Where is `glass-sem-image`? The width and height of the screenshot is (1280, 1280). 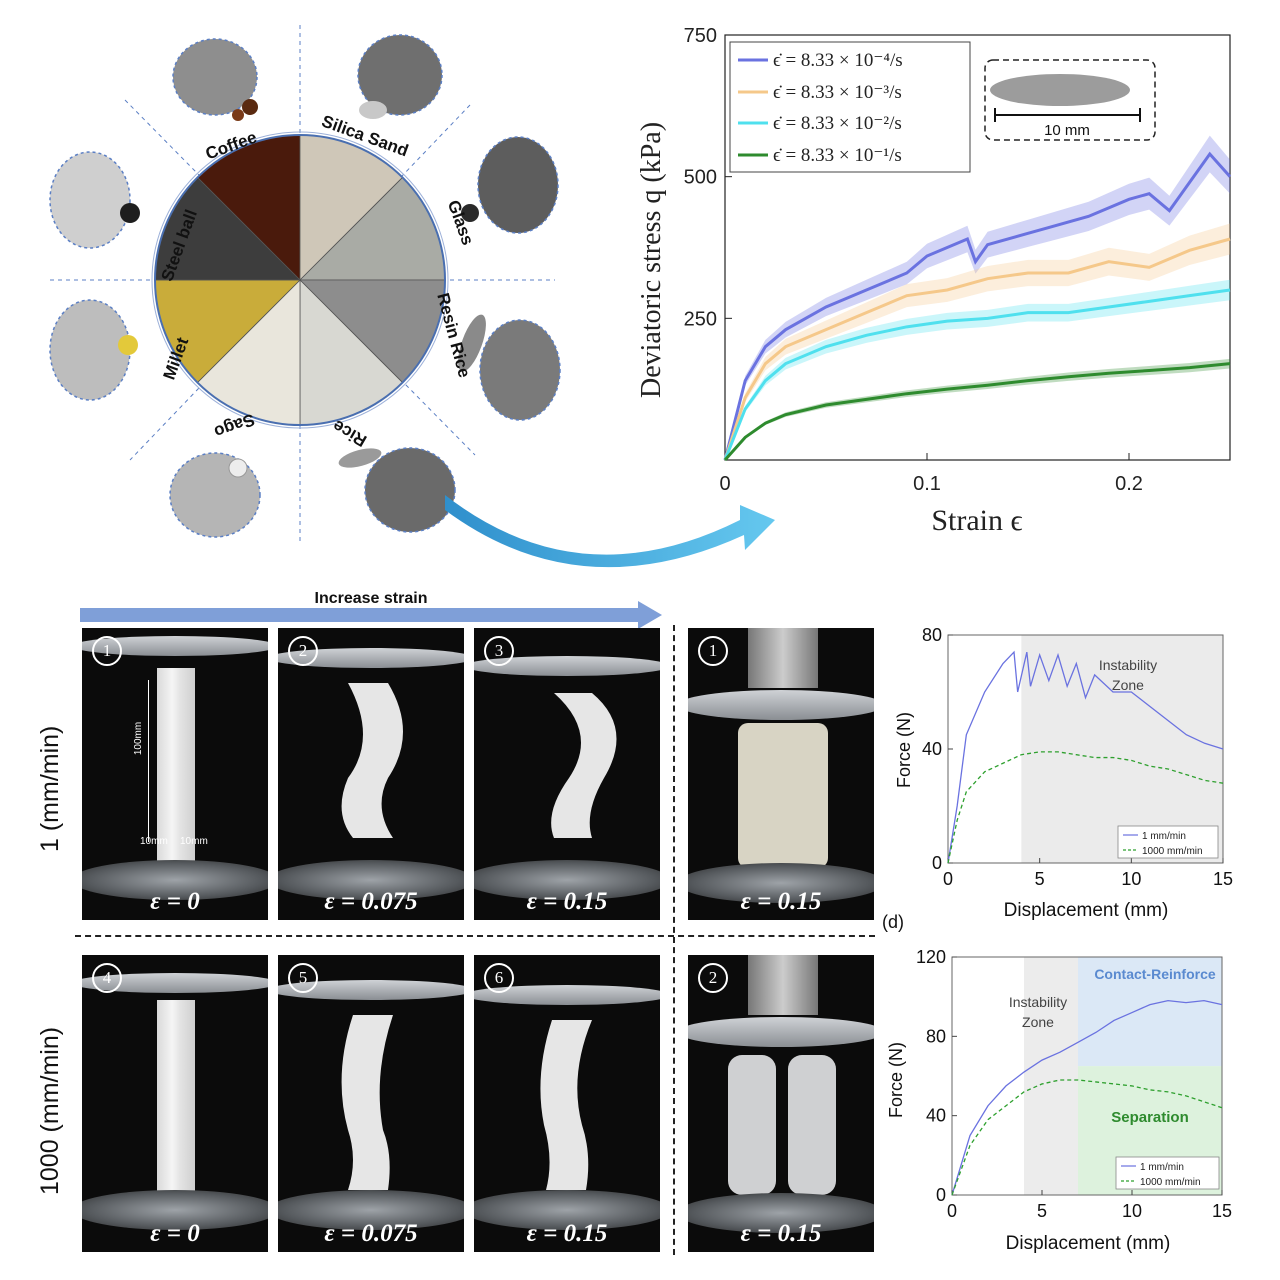
glass-sem-image is located at coordinates (518, 185).